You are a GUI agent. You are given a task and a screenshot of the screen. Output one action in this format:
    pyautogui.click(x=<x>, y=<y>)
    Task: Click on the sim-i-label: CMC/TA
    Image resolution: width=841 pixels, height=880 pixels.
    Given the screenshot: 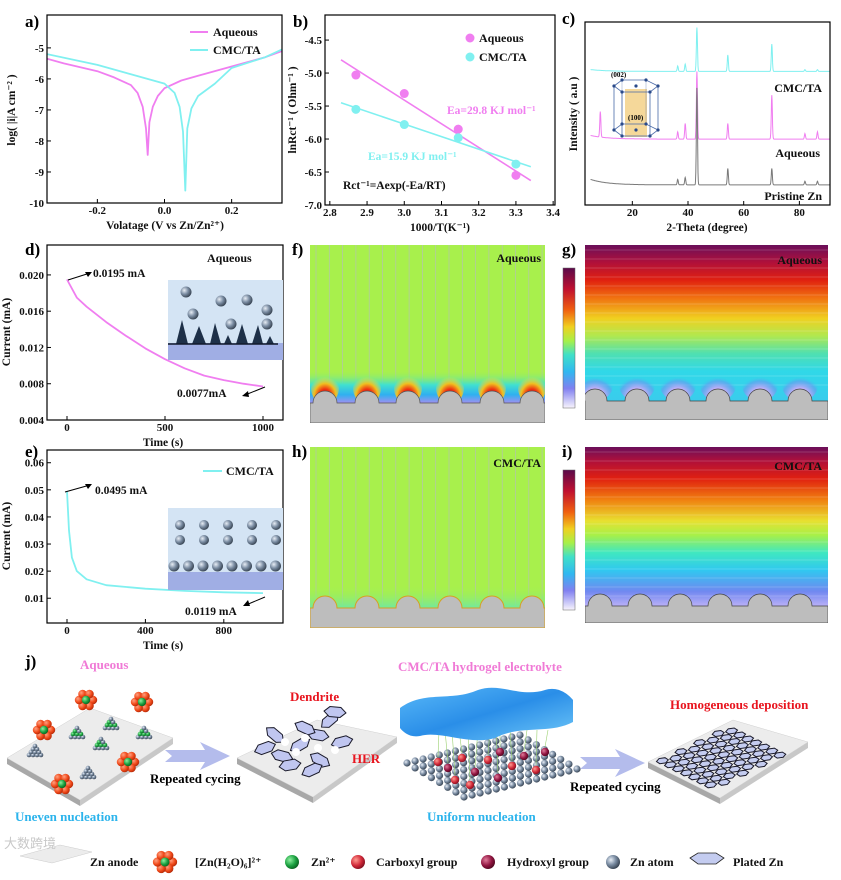 What is the action you would take?
    pyautogui.click(x=798, y=466)
    